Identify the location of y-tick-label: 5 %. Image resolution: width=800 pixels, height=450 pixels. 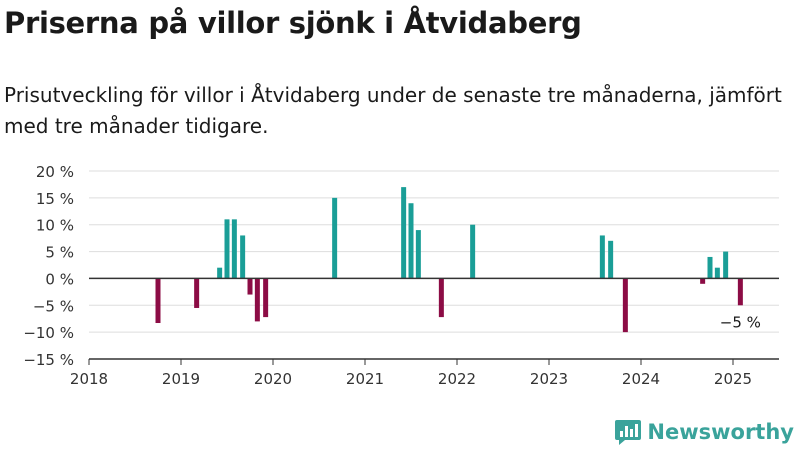
(59, 253).